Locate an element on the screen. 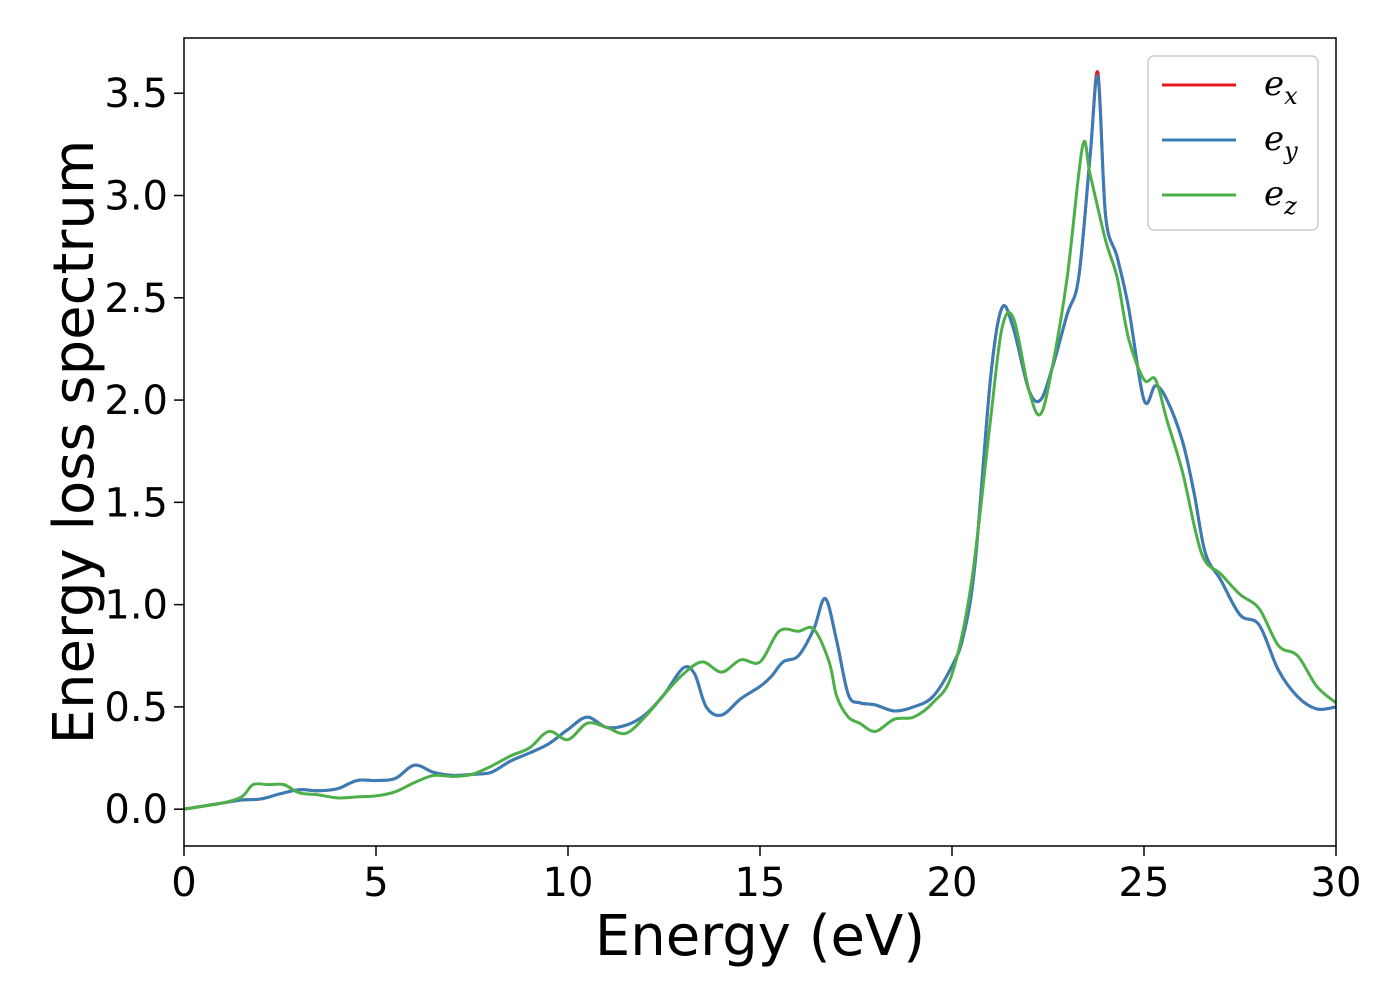 This screenshot has height=1000, width=1400. y-tick-label: 2.5 is located at coordinates (136, 299).